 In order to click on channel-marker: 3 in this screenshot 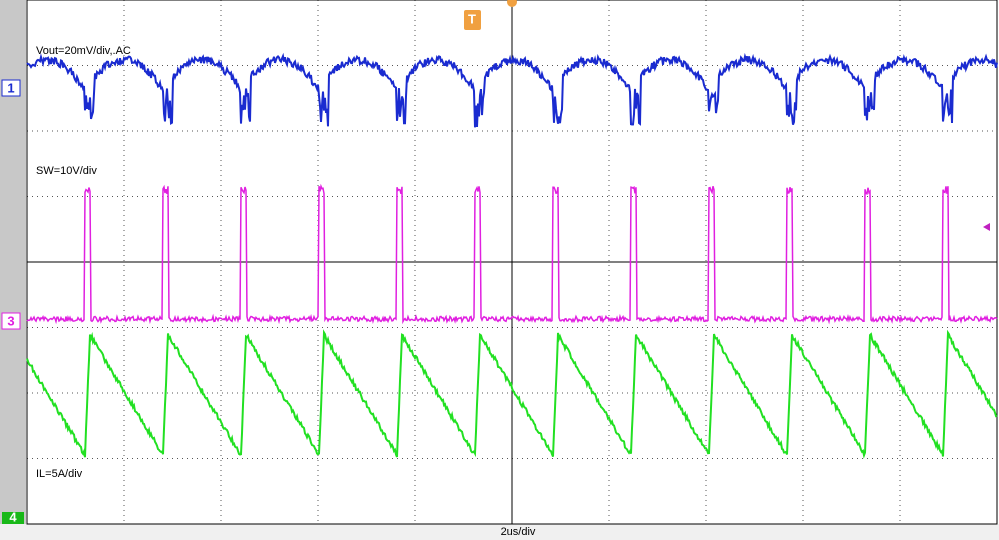, I will do `click(10, 320)`.